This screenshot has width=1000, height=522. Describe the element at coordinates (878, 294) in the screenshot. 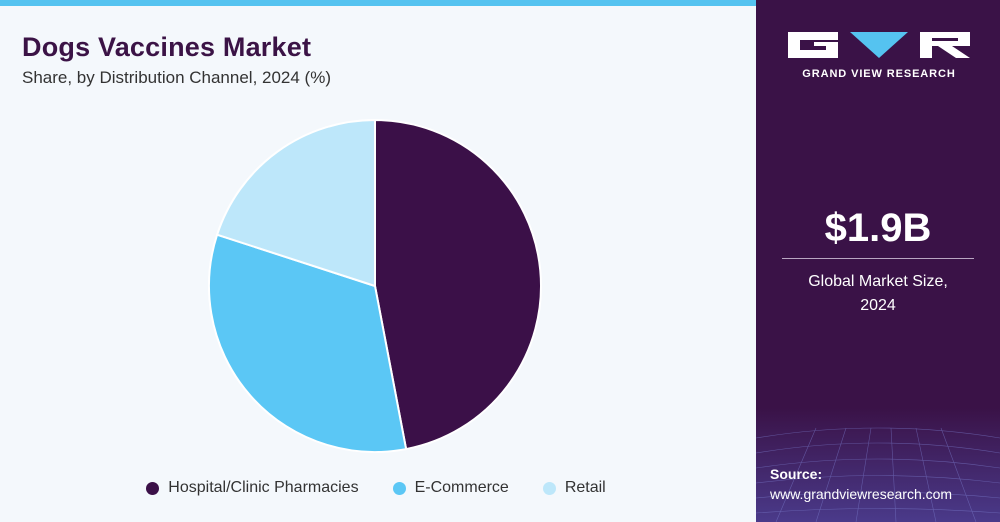

I see `market-size-label: Global Market Size, 2024` at that location.